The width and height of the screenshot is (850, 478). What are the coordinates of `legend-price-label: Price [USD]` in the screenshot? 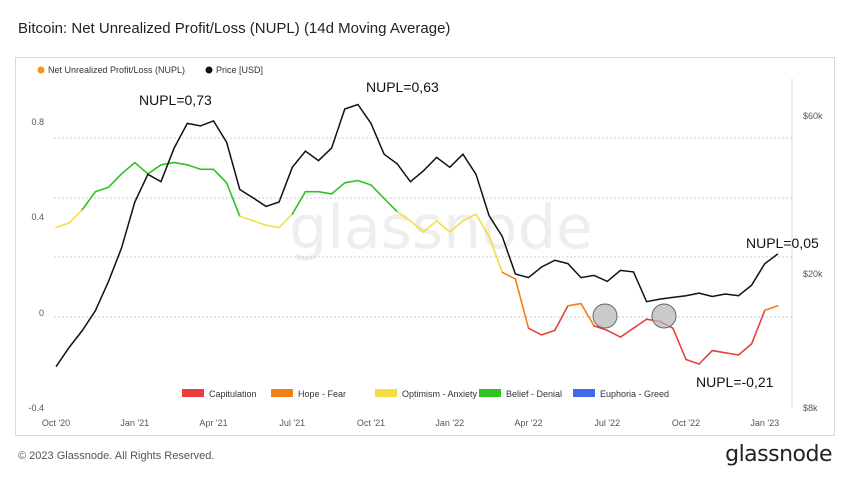 It's located at (239, 70).